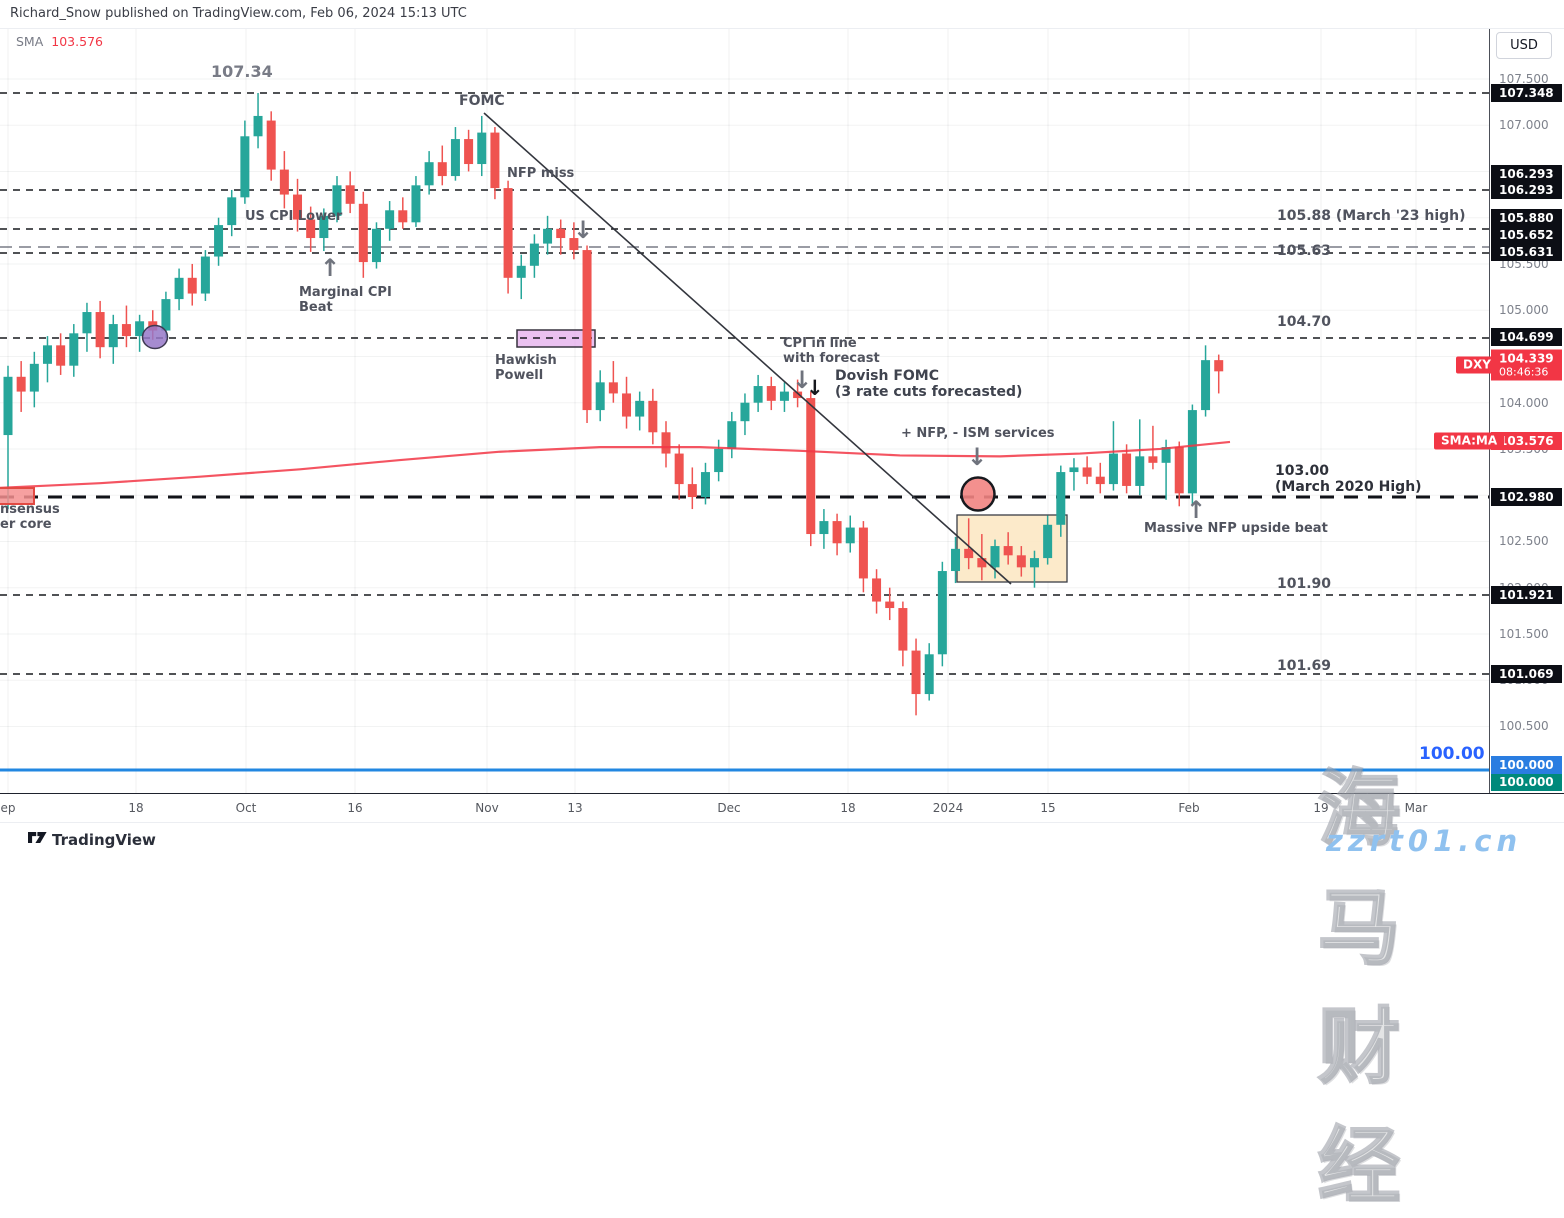  I want to click on down-arrow: ↓, so click(977, 457).